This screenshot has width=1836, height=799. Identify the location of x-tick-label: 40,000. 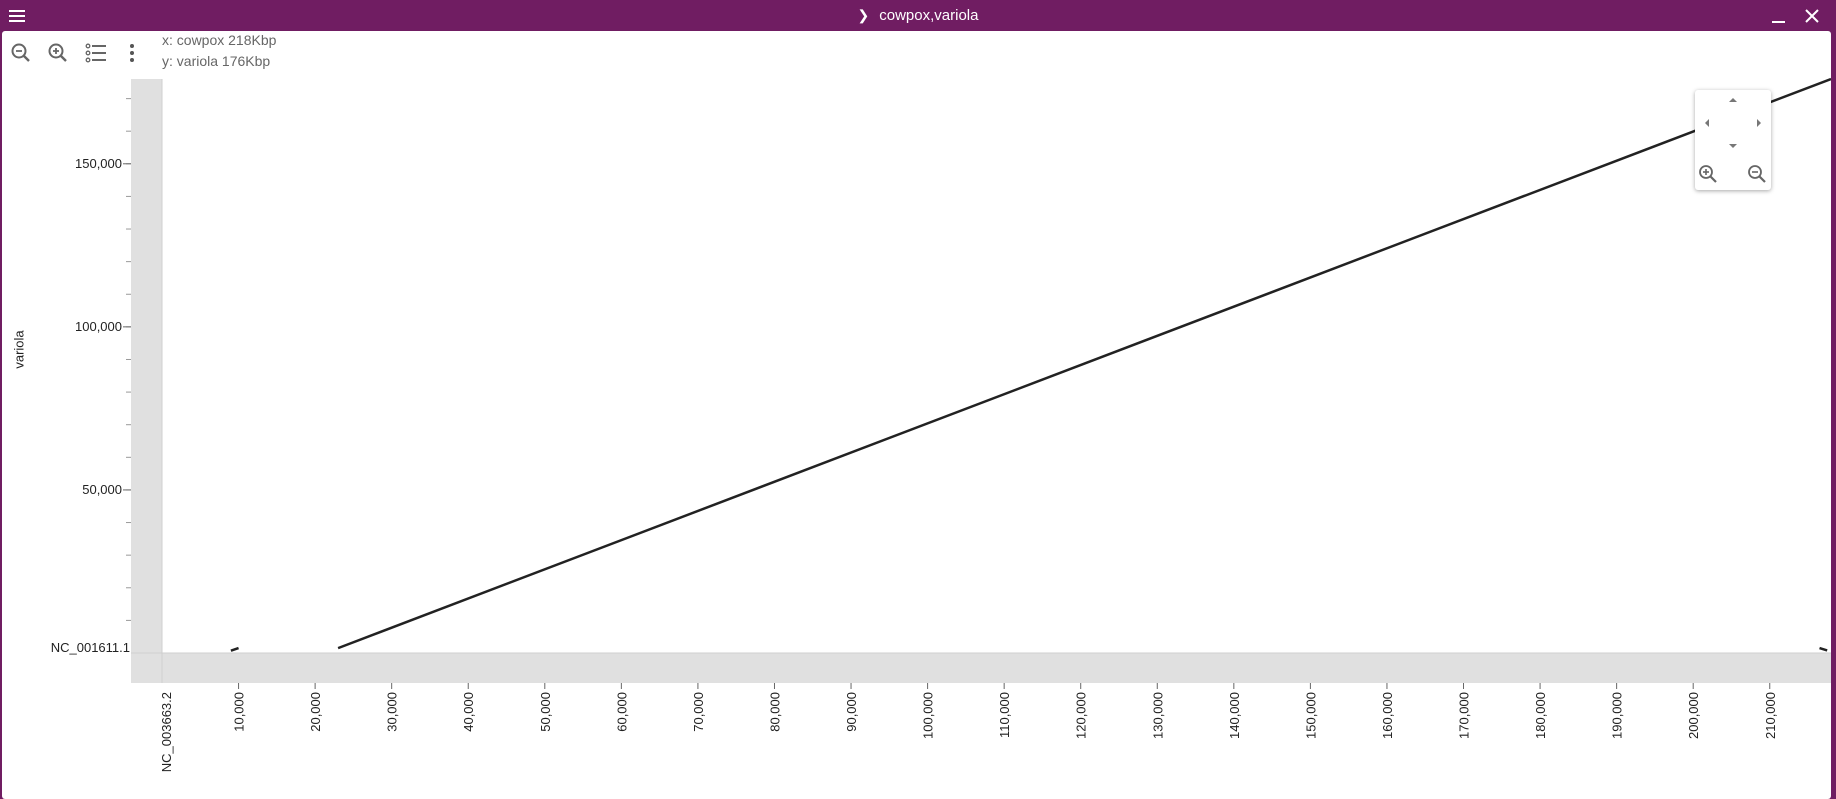
(468, 712).